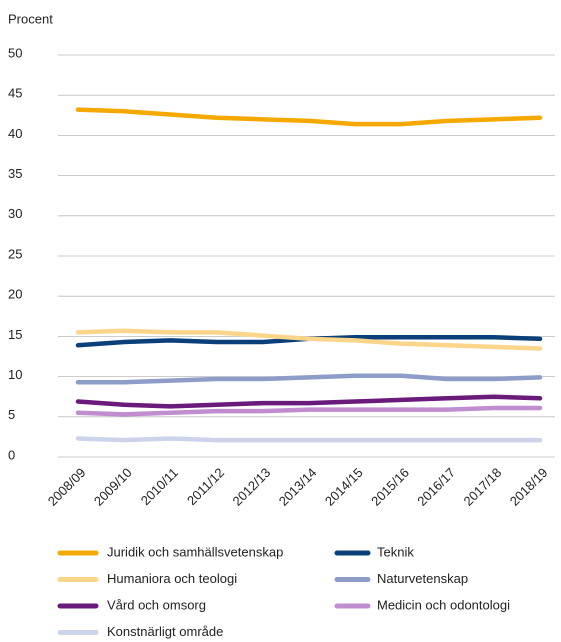 The height and width of the screenshot is (642, 561). I want to click on y-tick-label: 25, so click(15, 253).